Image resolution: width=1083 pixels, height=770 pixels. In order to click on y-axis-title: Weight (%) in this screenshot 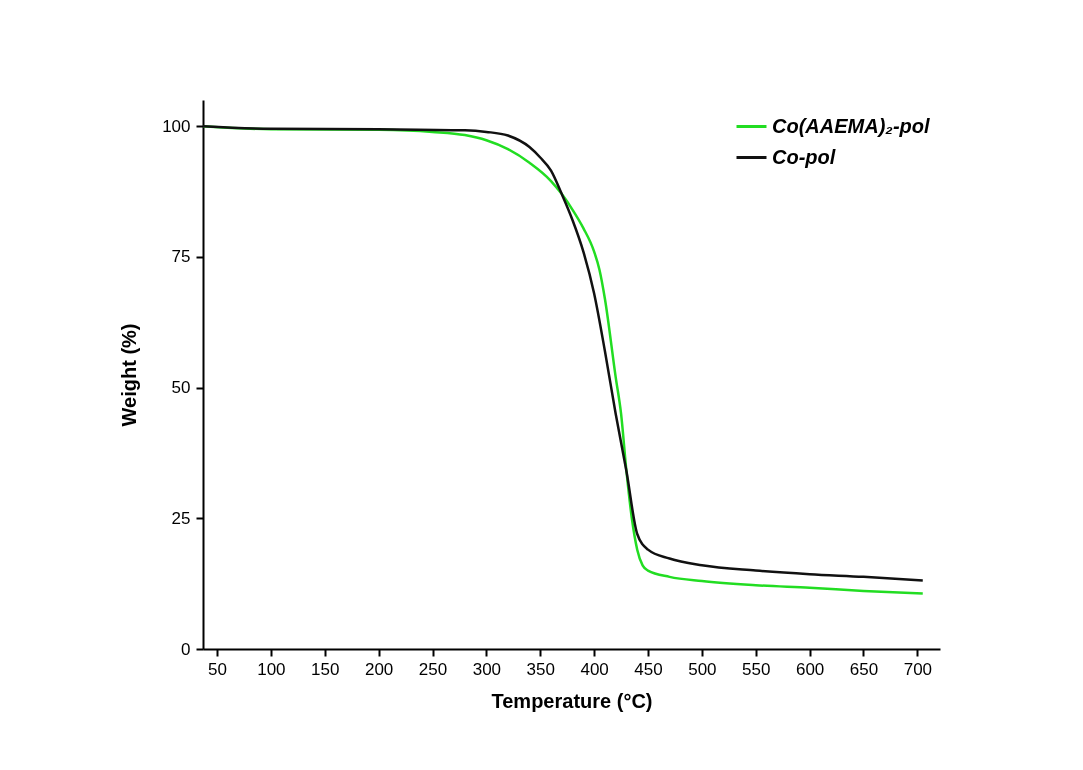, I will do `click(129, 375)`.